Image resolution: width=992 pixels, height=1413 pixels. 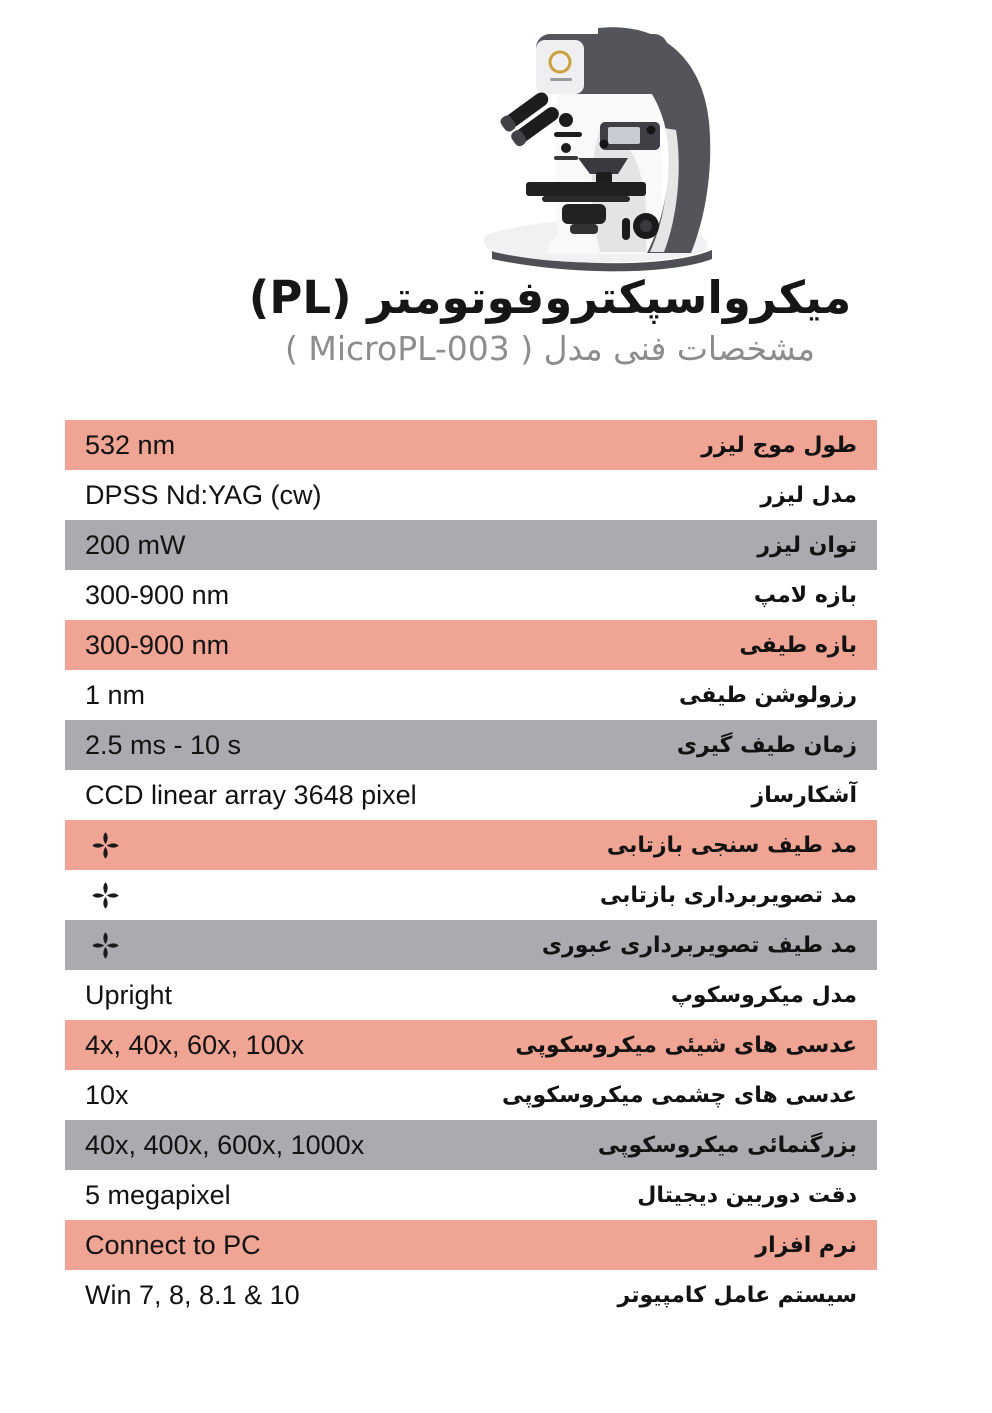 What do you see at coordinates (798, 645) in the screenshot?
I see `spec-label: بازه طیفی` at bounding box center [798, 645].